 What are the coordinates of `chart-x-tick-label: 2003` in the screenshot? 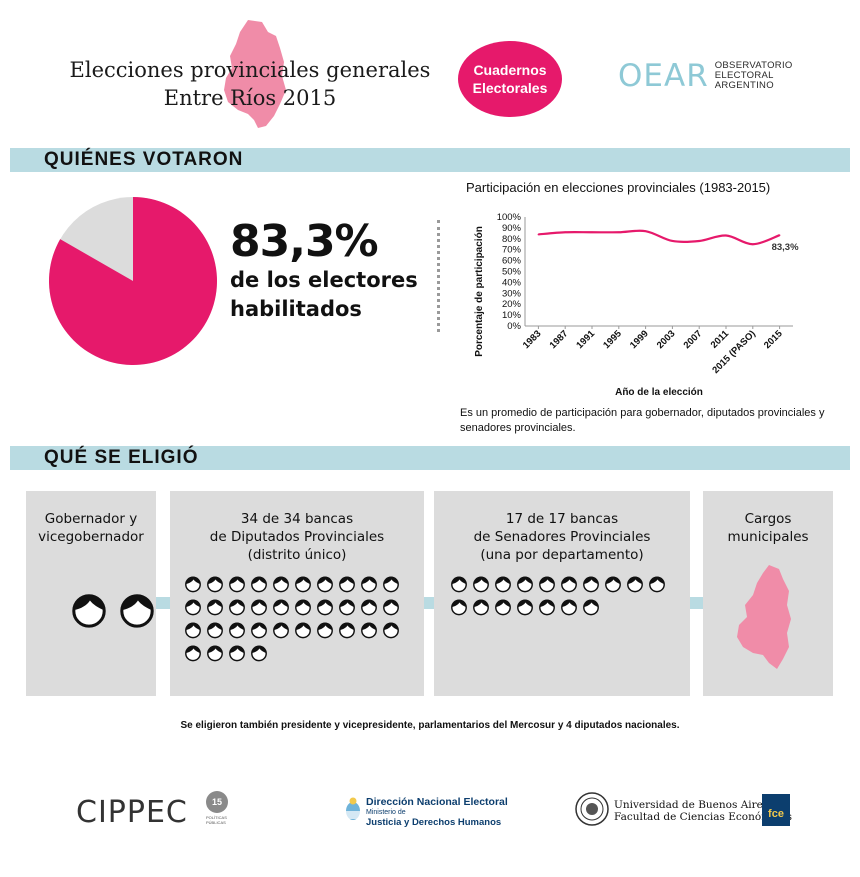 It's located at (666, 339).